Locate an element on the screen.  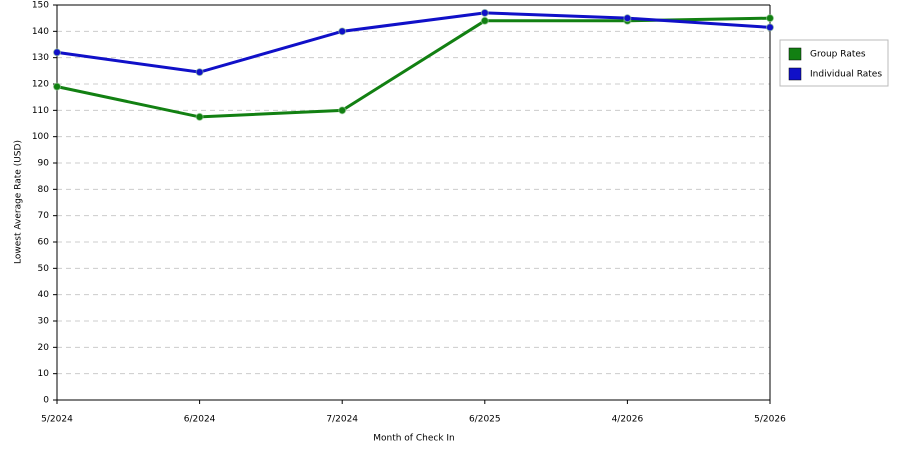
y-tick-label: 50 is located at coordinates (44, 269).